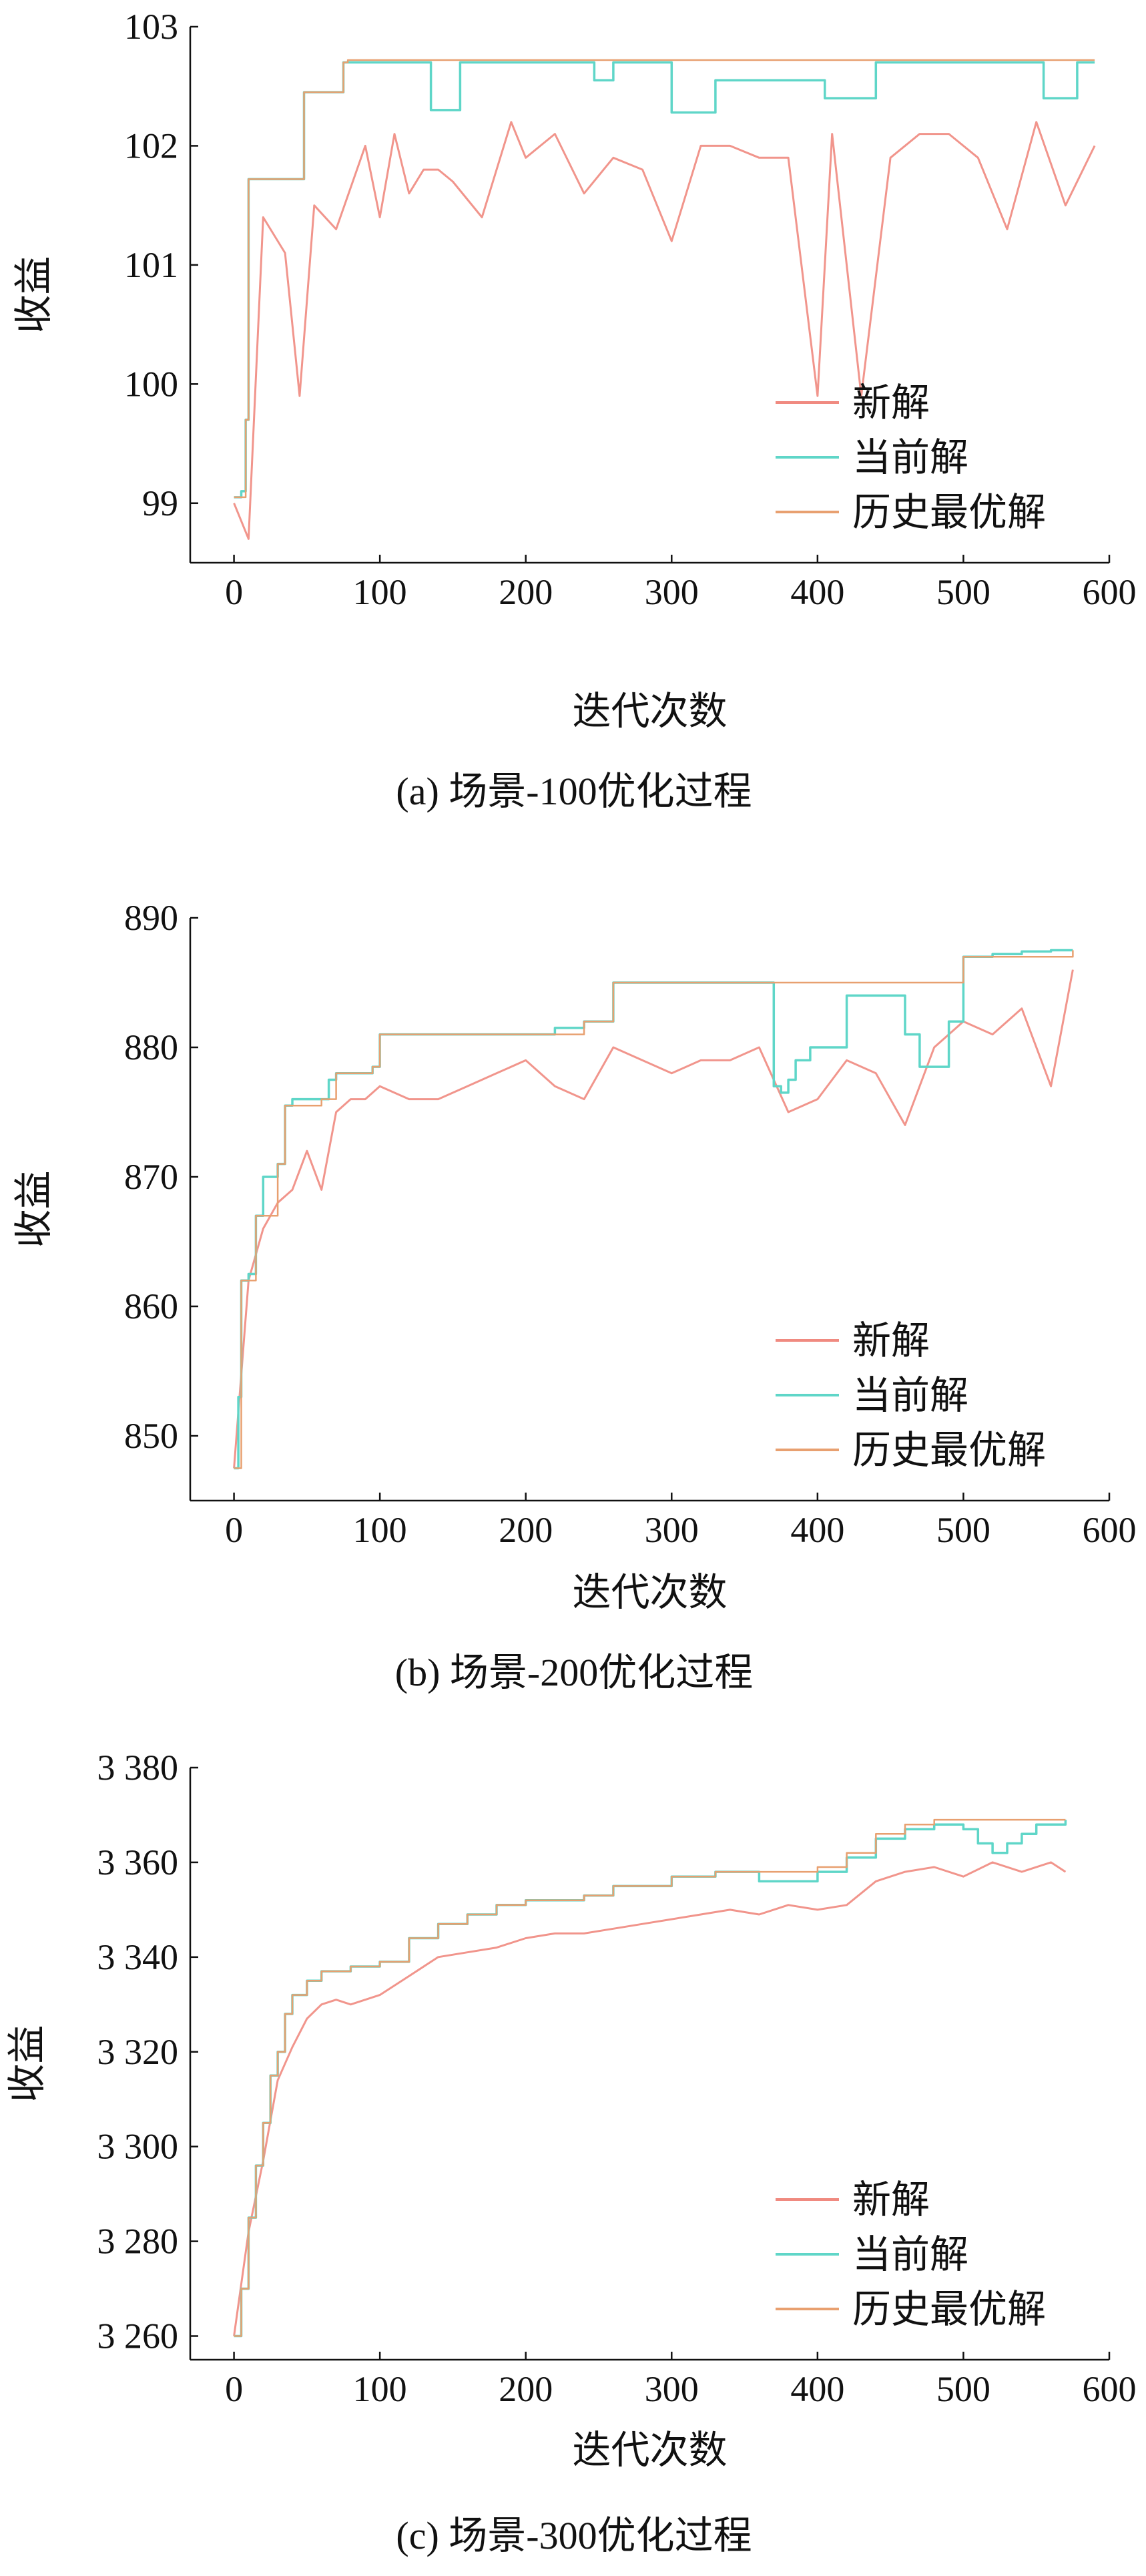  What do you see at coordinates (138, 1768) in the screenshot?
I see `y-tick-label: 3 380` at bounding box center [138, 1768].